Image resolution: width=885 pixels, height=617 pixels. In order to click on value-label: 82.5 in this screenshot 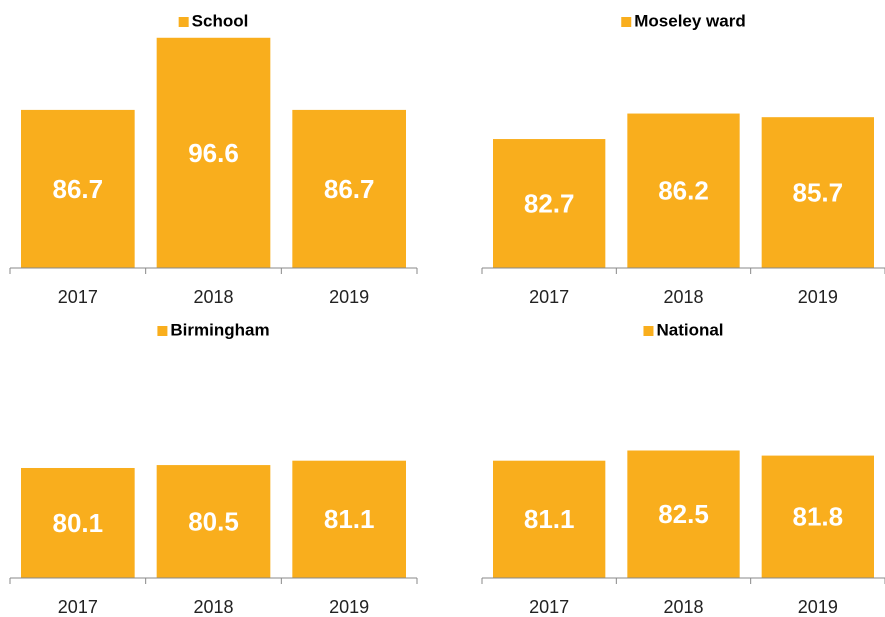, I will do `click(683, 514)`.